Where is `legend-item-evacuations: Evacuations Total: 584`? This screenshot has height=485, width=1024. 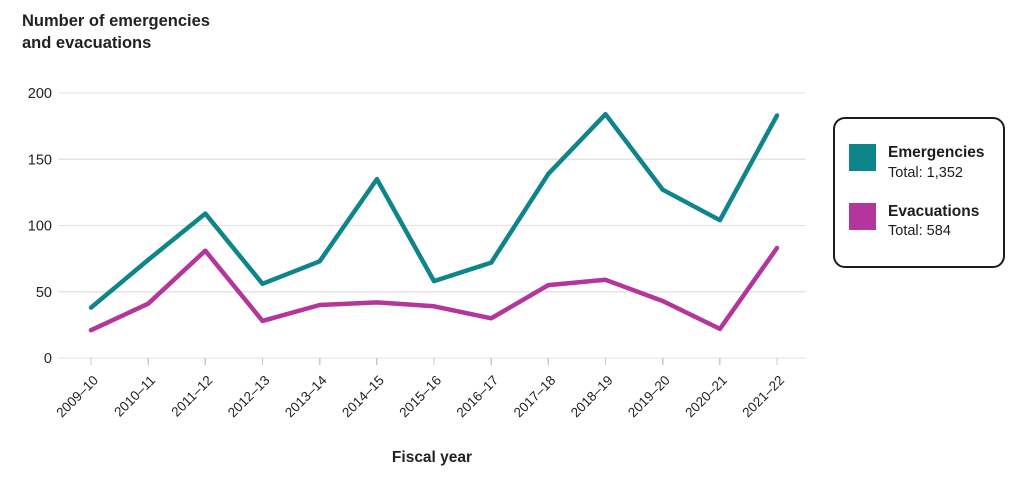 legend-item-evacuations: Evacuations Total: 584 is located at coordinates (919, 222).